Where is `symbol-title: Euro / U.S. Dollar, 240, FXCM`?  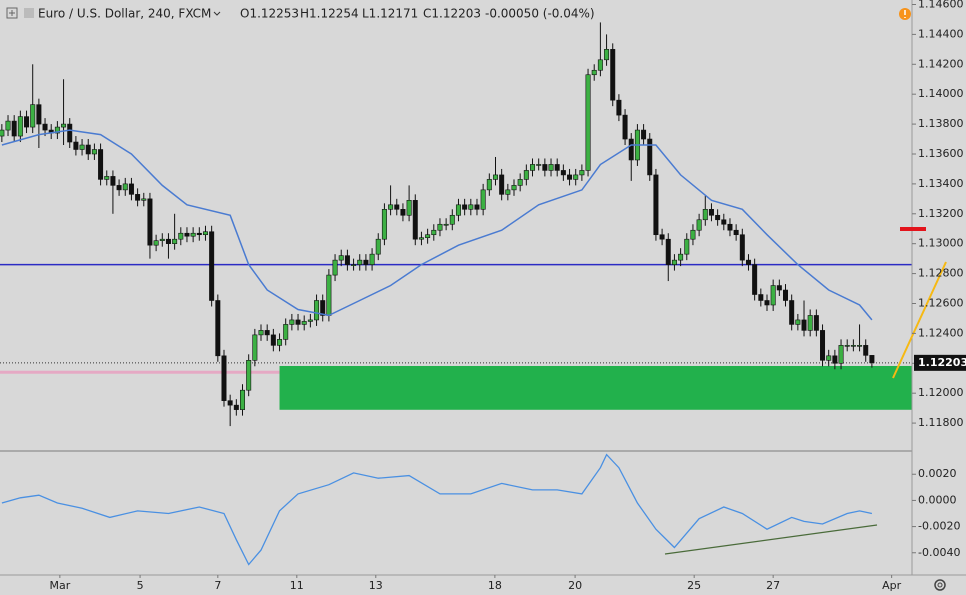 symbol-title: Euro / U.S. Dollar, 240, FXCM is located at coordinates (124, 14).